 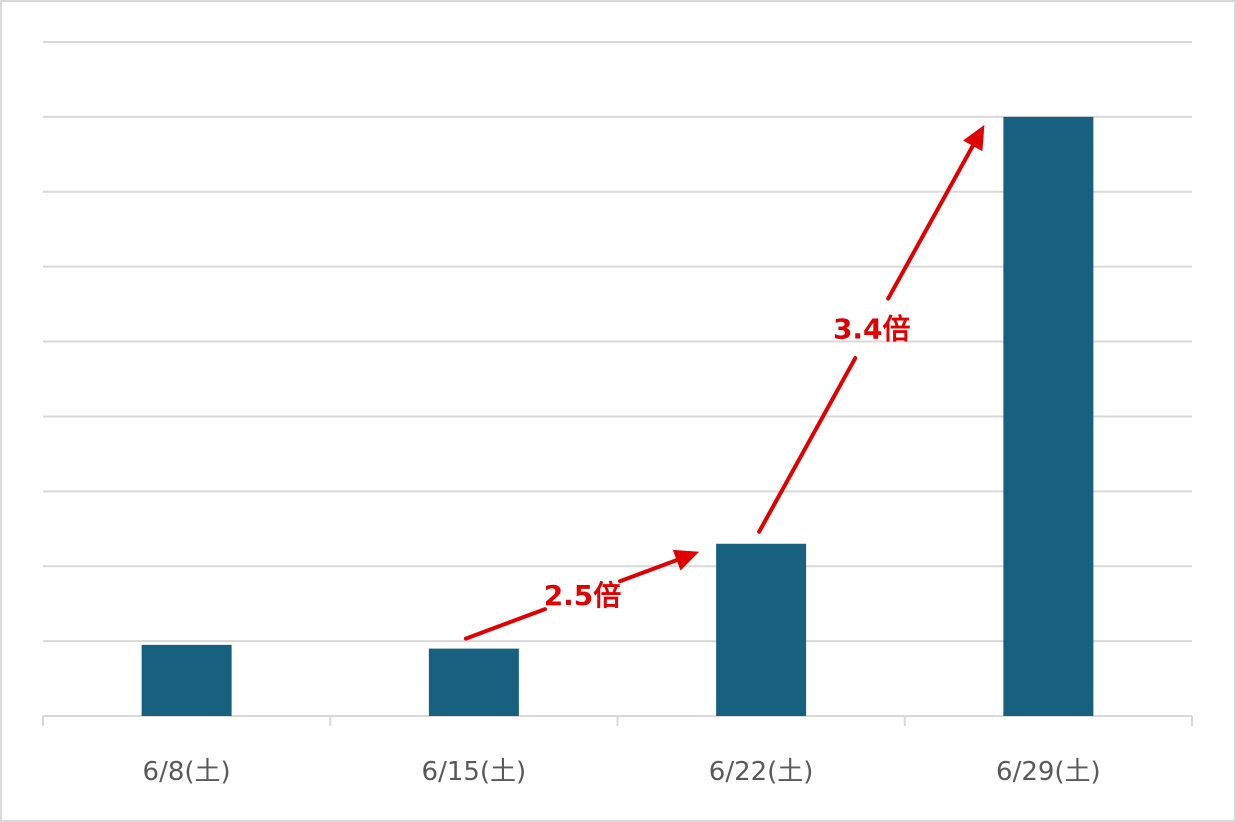 I want to click on x-axis, so click(x=617, y=720).